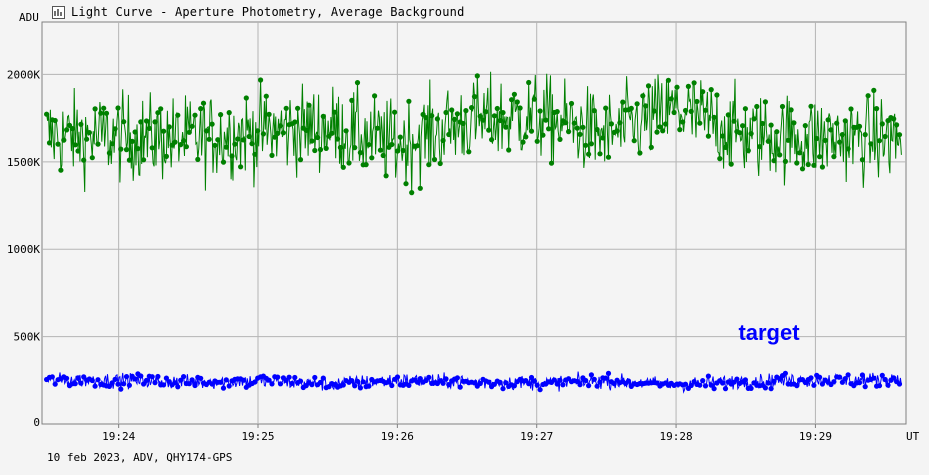 The image size is (929, 475). Describe the element at coordinates (676, 436) in the screenshot. I see `x-tick-label: 19:28` at that location.